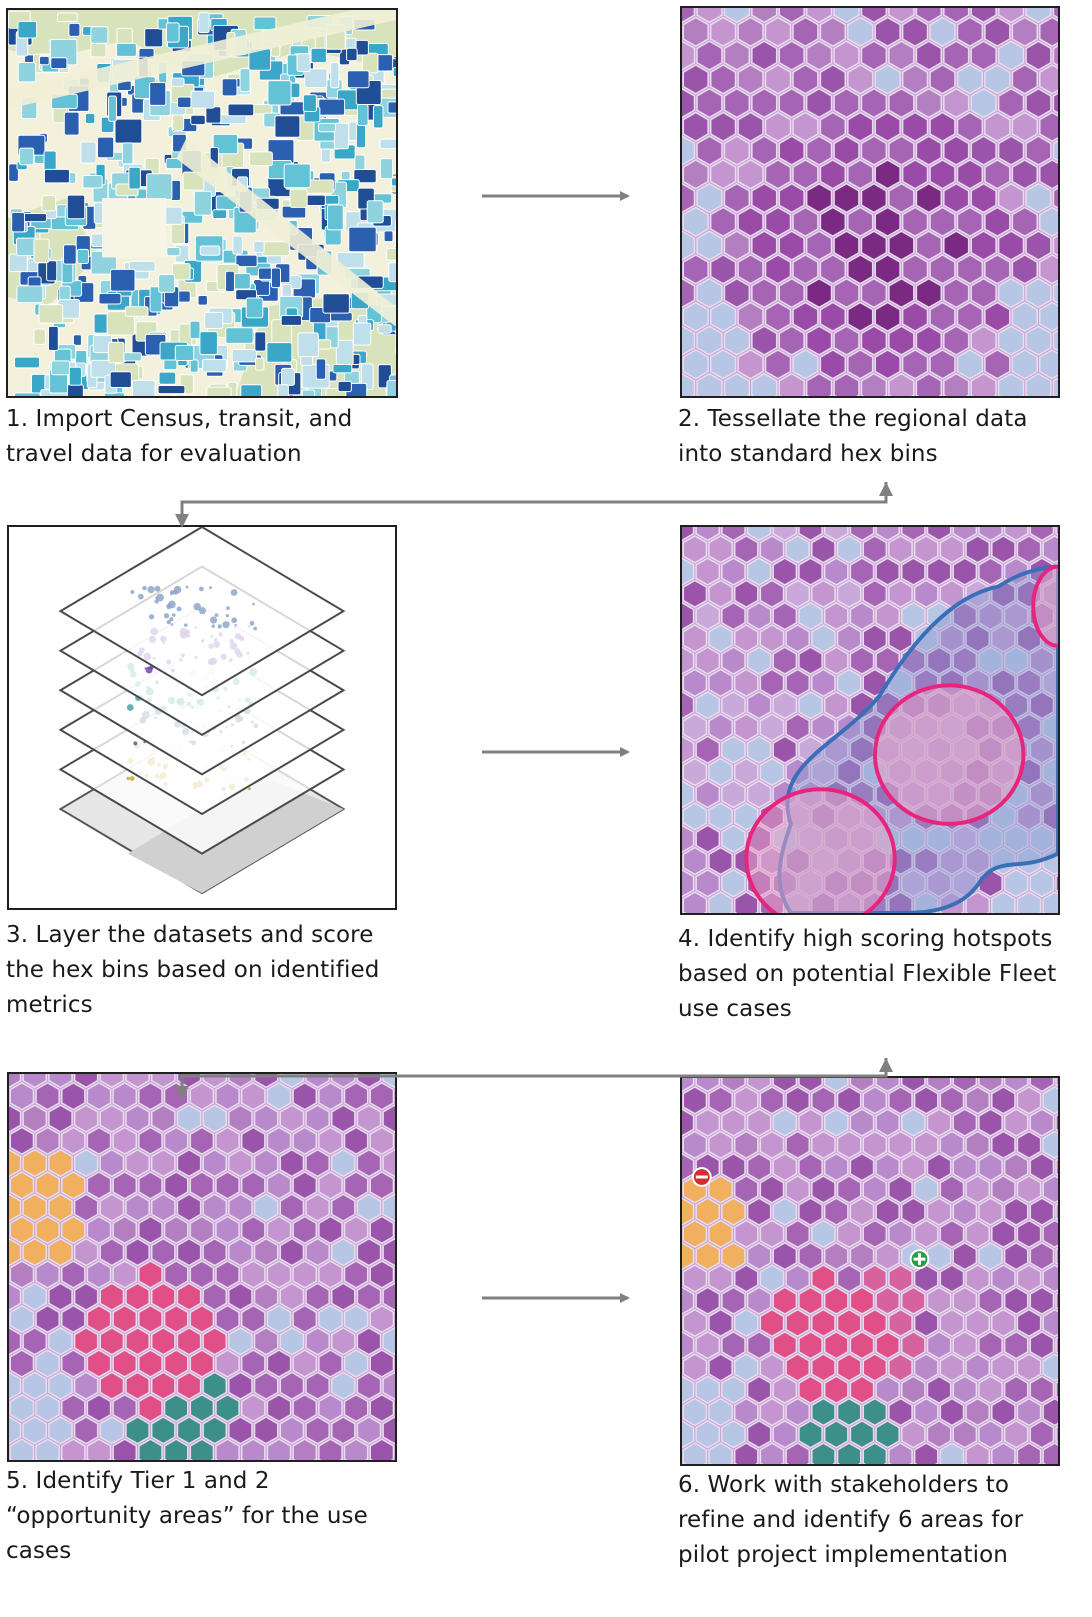  I want to click on hotspots-panel, so click(870, 720).